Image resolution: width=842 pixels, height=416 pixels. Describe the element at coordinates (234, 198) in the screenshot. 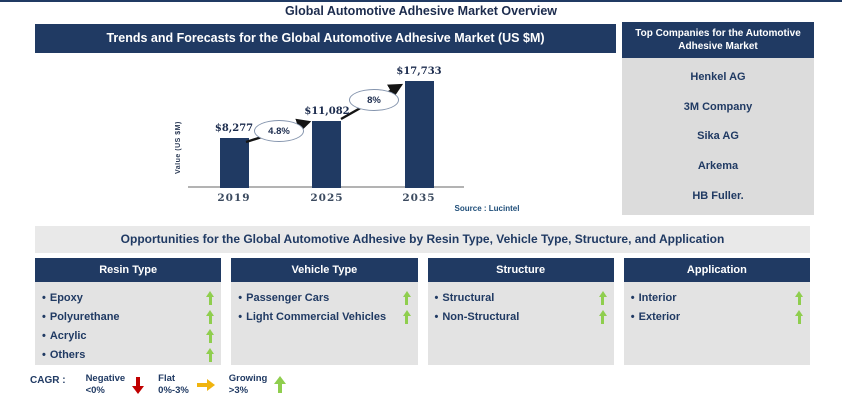

I see `x-tick-label: 2019` at that location.